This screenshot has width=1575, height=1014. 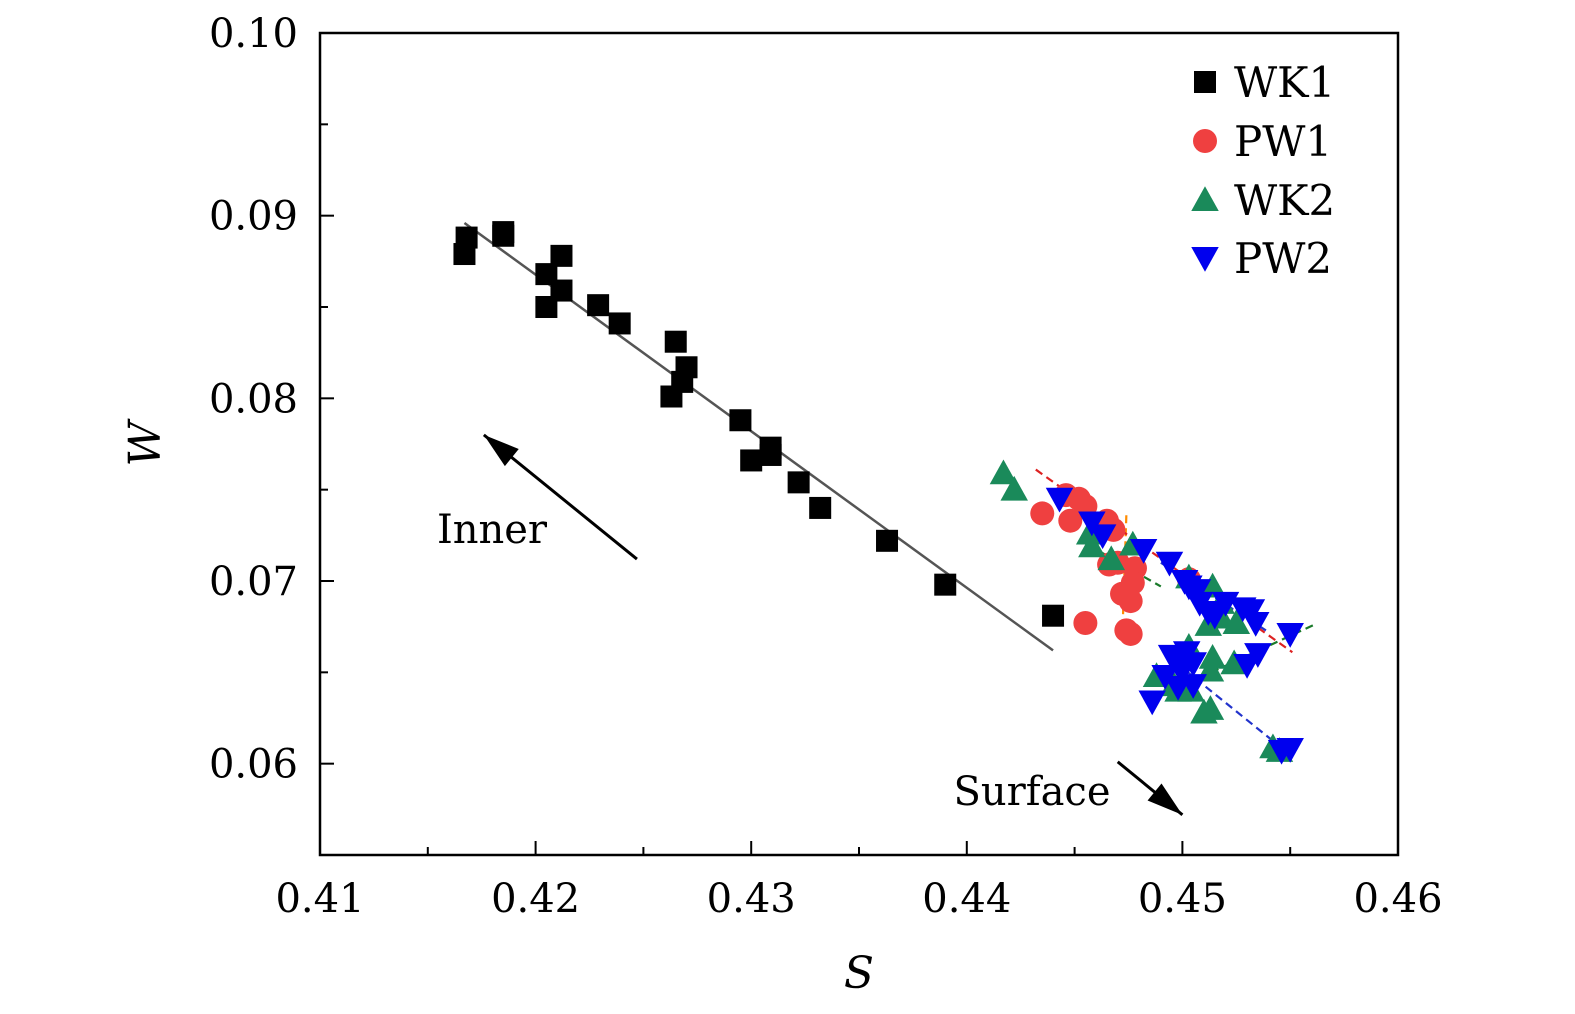 I want to click on surface-arrow-head, so click(x=1165, y=799).